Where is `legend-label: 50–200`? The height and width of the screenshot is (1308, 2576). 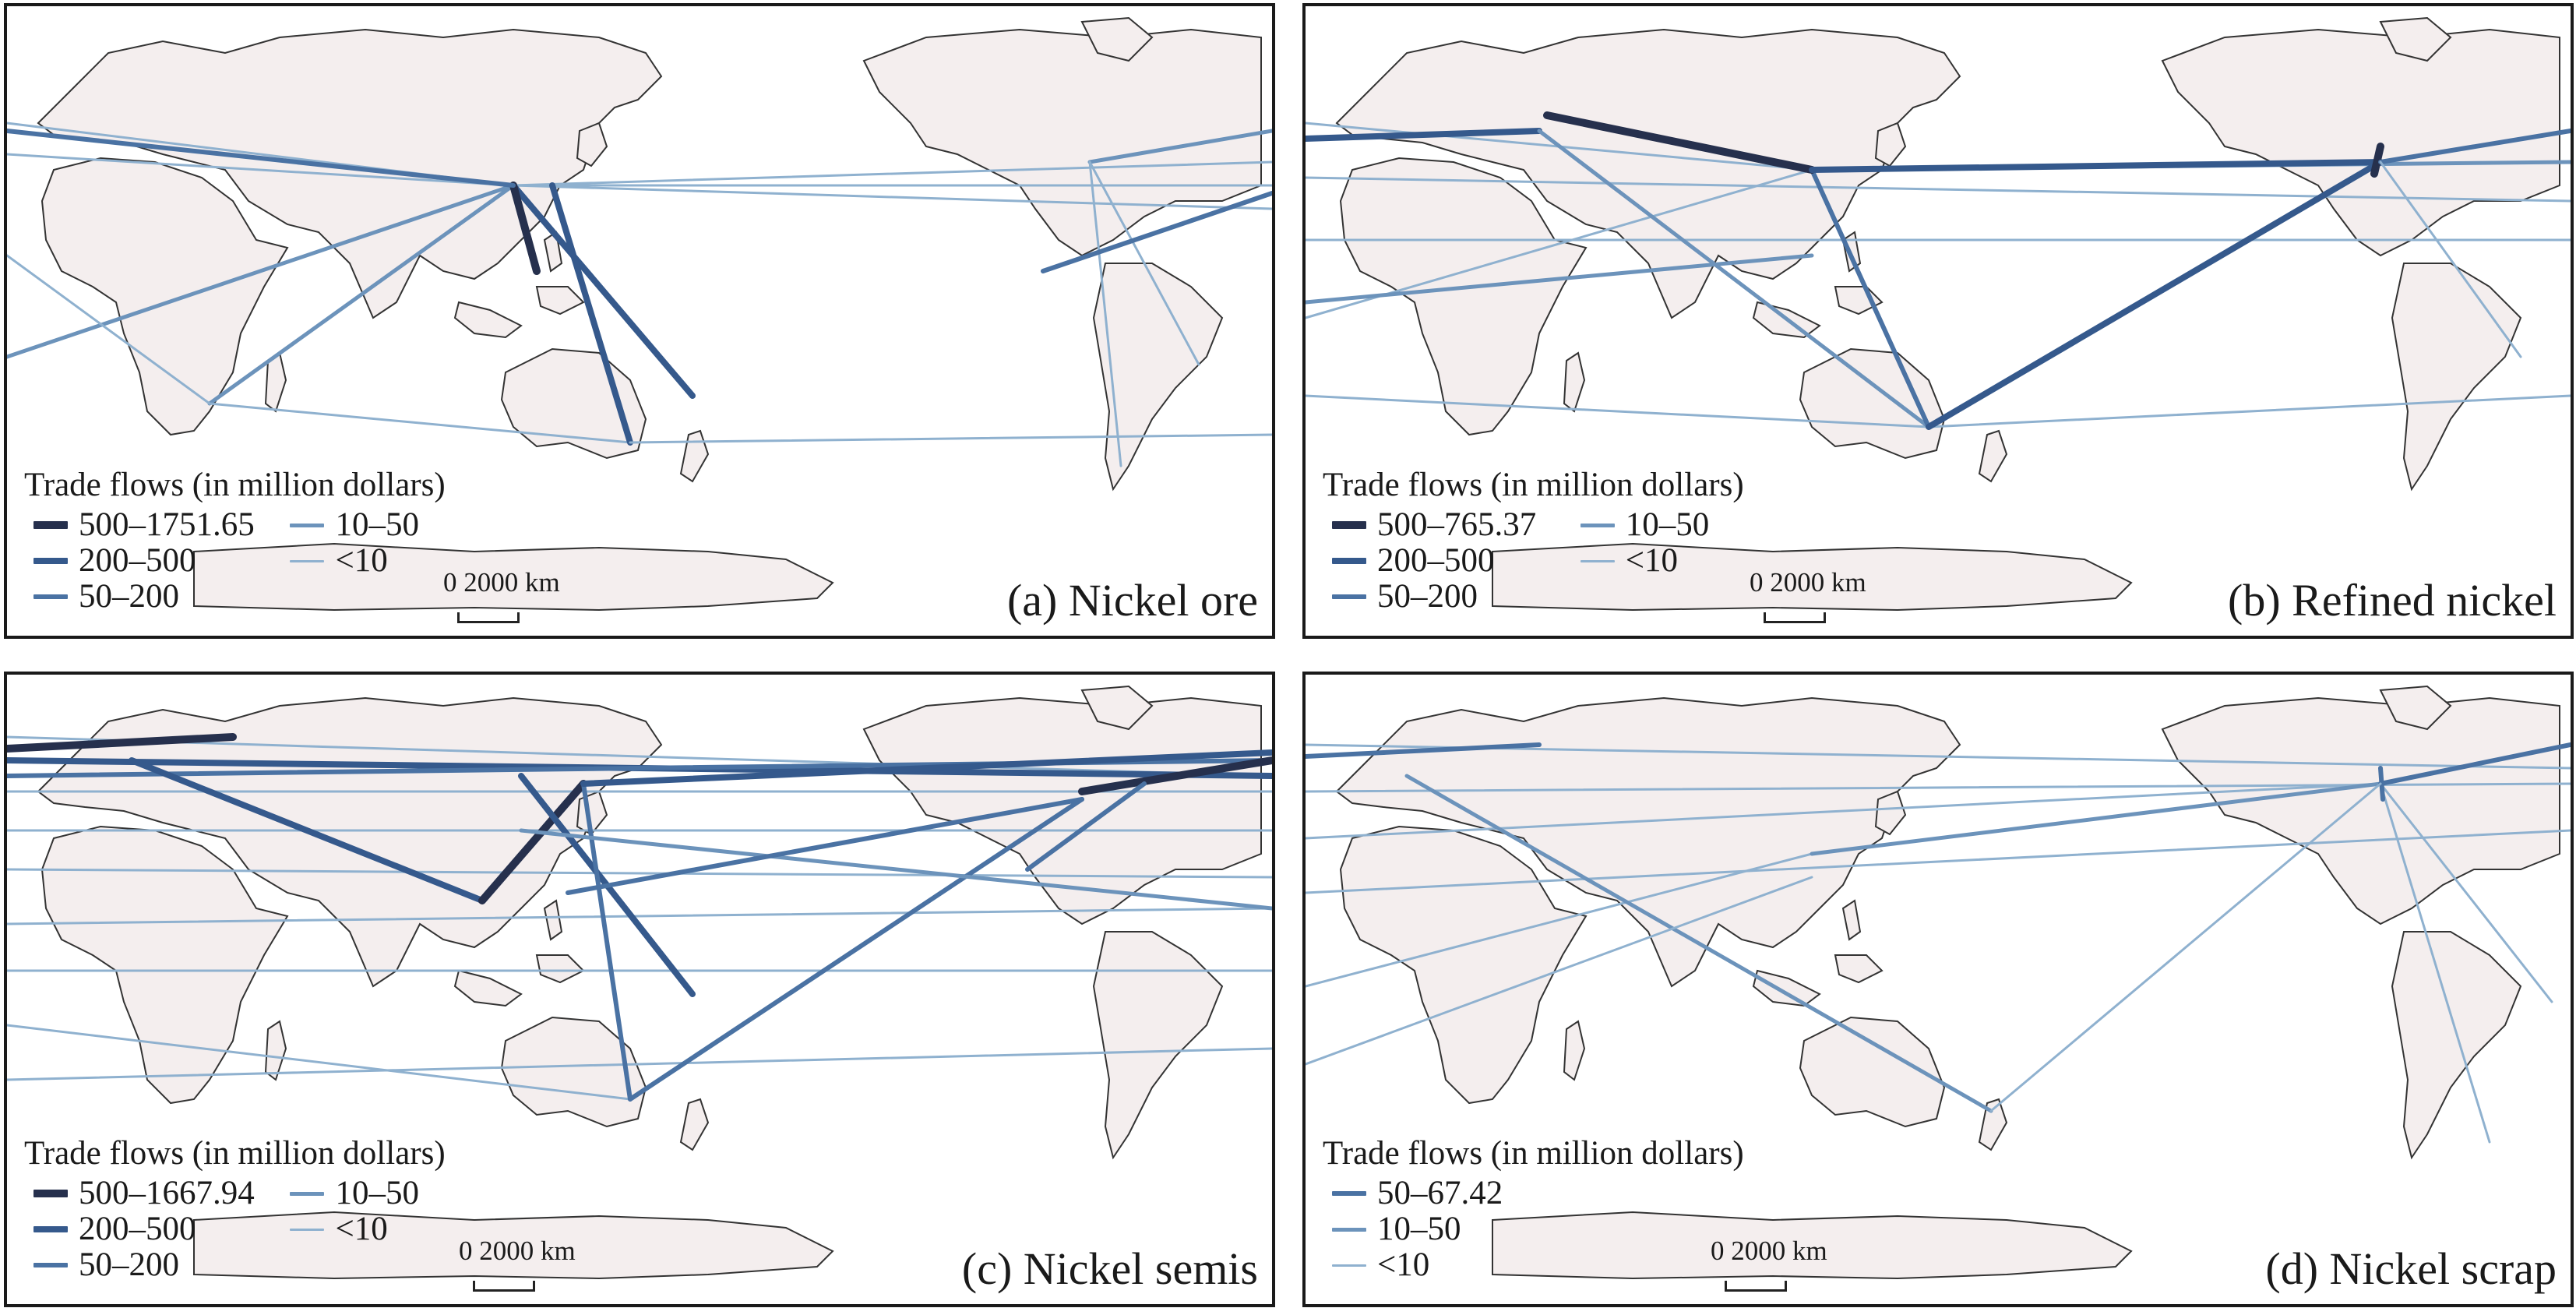
legend-label: 50–200 is located at coordinates (129, 1264).